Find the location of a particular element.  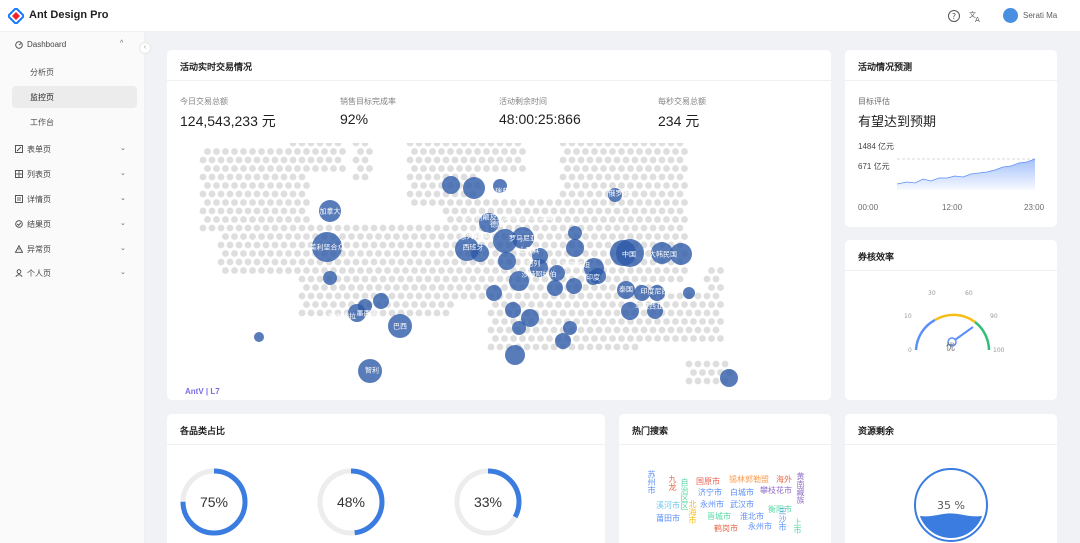

word-cloud-item: 溪河市 is located at coordinates (668, 505).